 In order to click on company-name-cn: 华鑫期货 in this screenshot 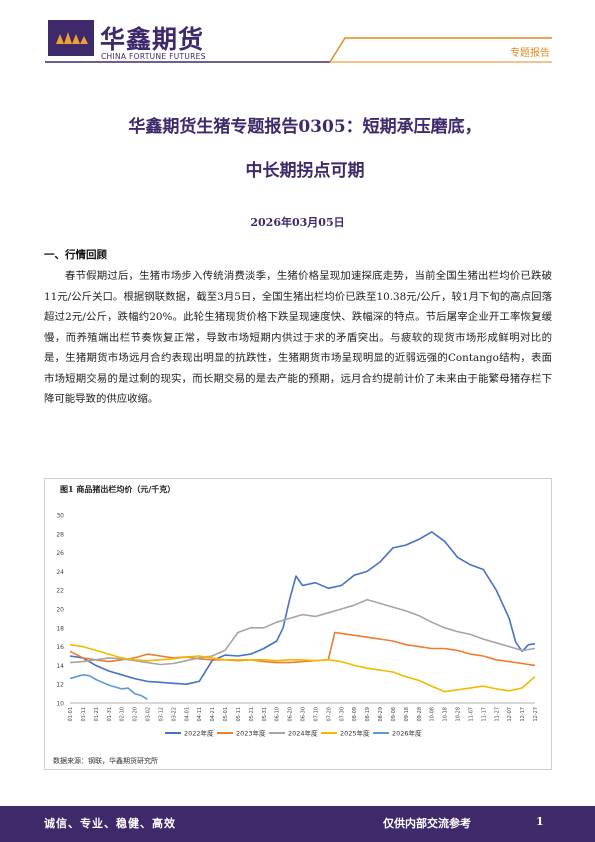, I will do `click(152, 39)`.